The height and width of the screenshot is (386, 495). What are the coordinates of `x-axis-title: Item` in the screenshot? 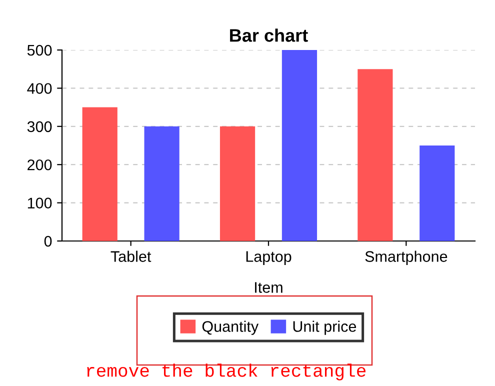 It's located at (268, 287).